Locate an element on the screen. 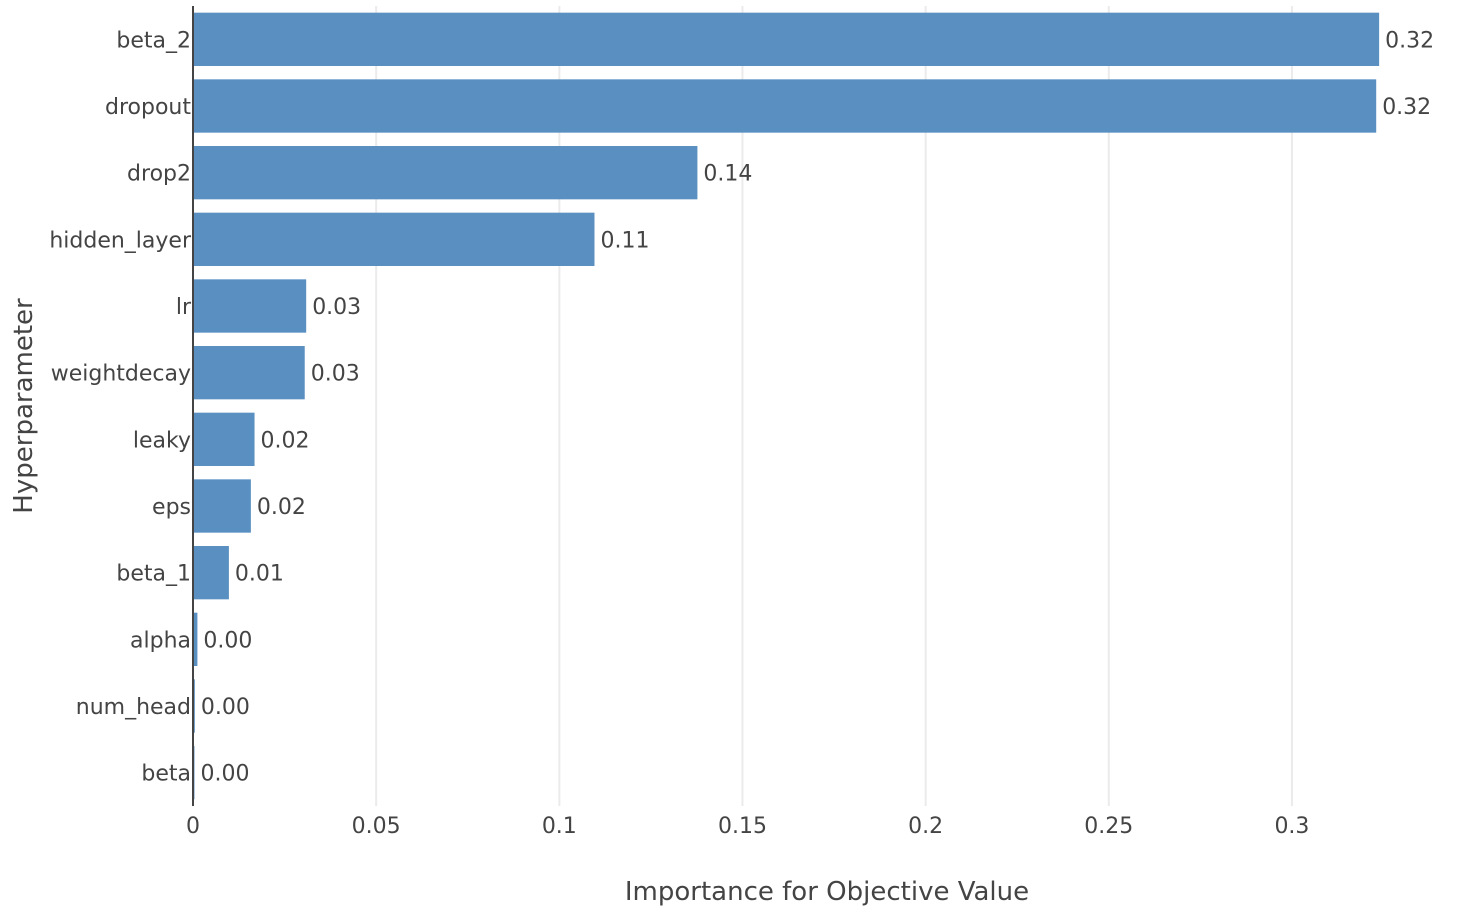 The height and width of the screenshot is (914, 1472). y-category-label: dropout is located at coordinates (148, 107).